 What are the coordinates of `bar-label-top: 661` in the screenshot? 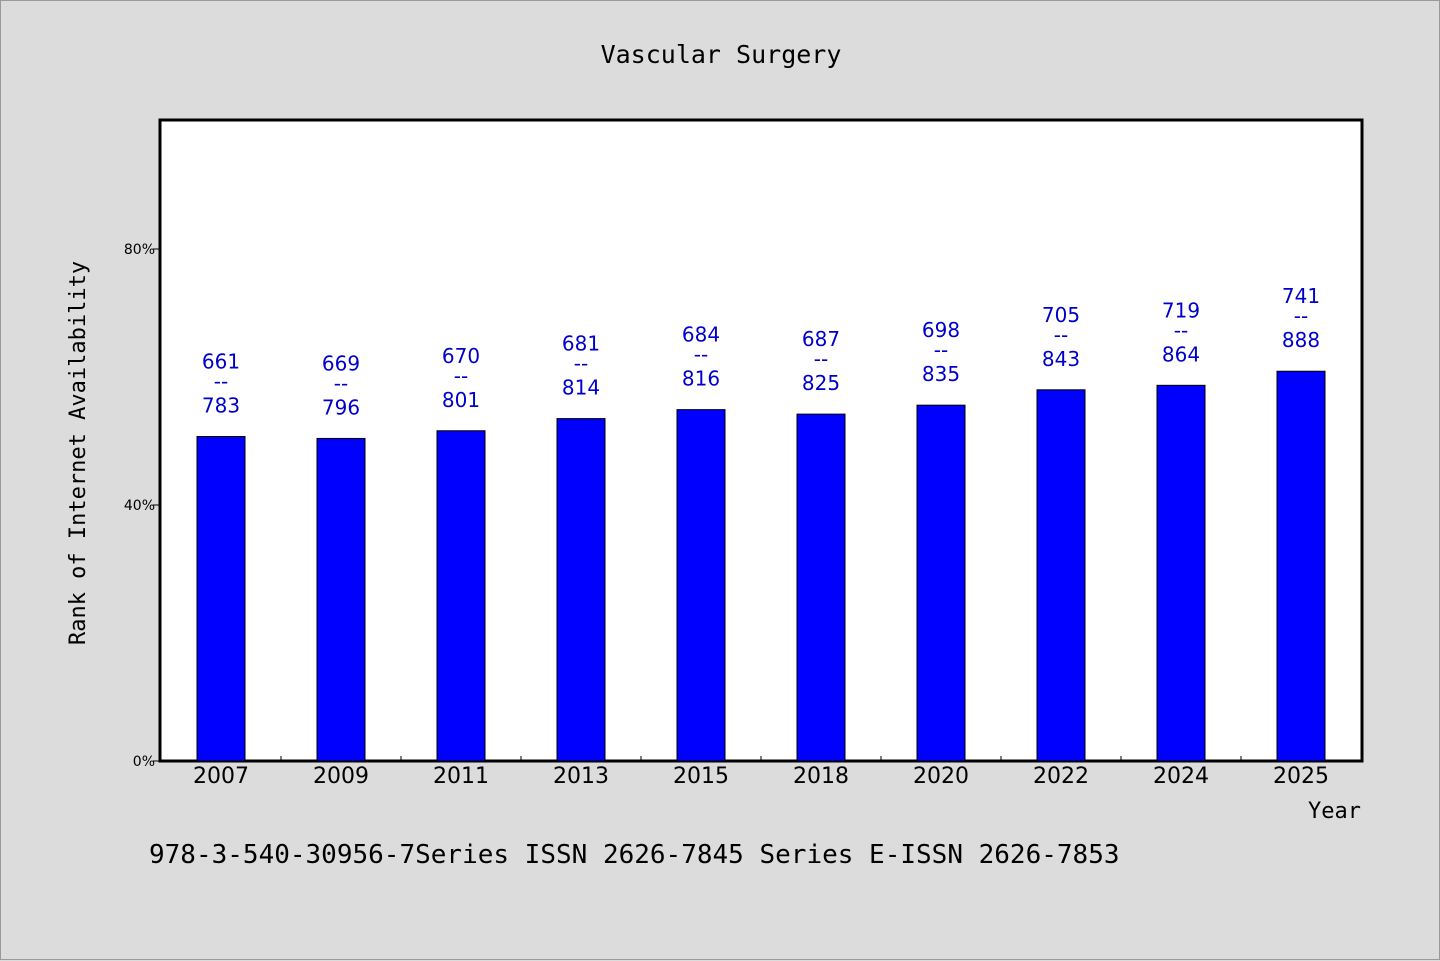 It's located at (221, 362).